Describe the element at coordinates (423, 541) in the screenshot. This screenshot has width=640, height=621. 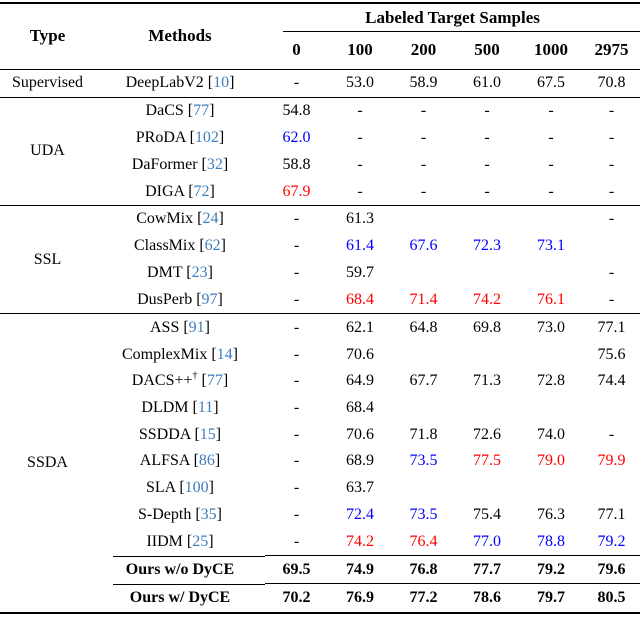
I see `metric-value: 76.4` at that location.